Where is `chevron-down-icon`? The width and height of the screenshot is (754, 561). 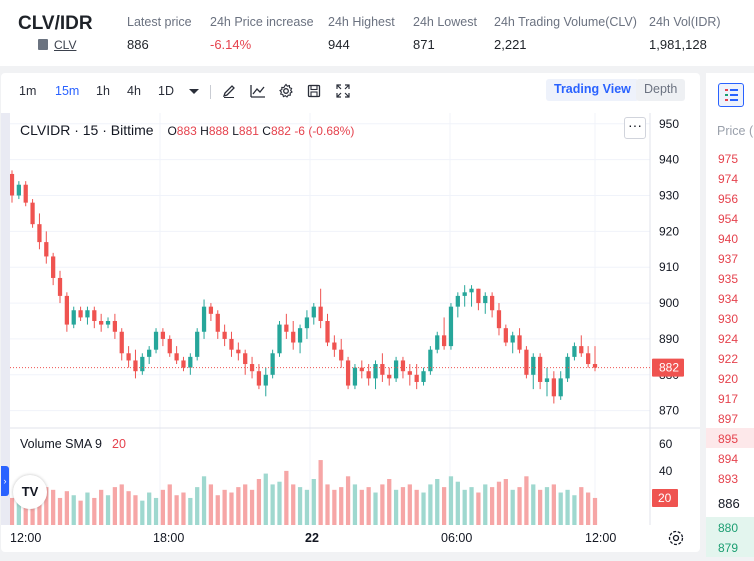
chevron-down-icon is located at coordinates (194, 91).